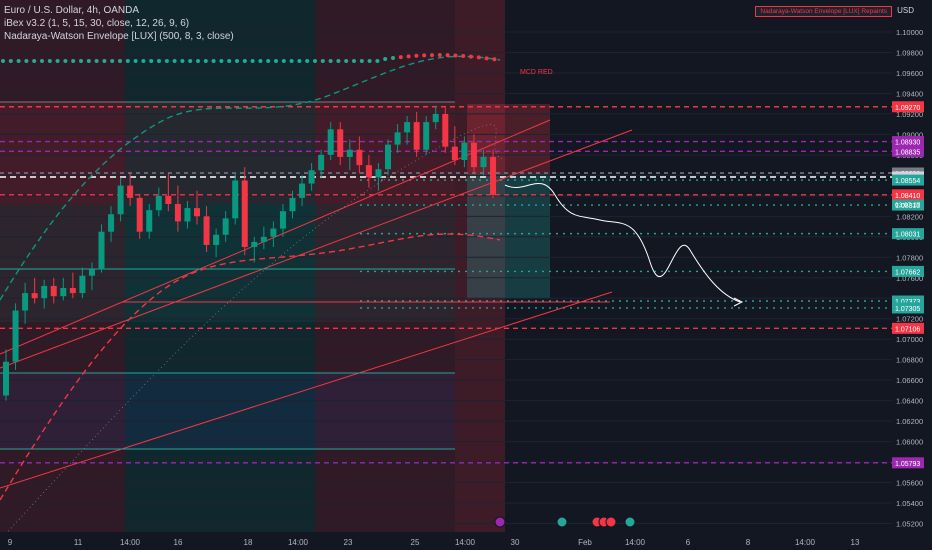 This screenshot has width=932, height=550. I want to click on y-tick-label: 1.09000, so click(909, 134).